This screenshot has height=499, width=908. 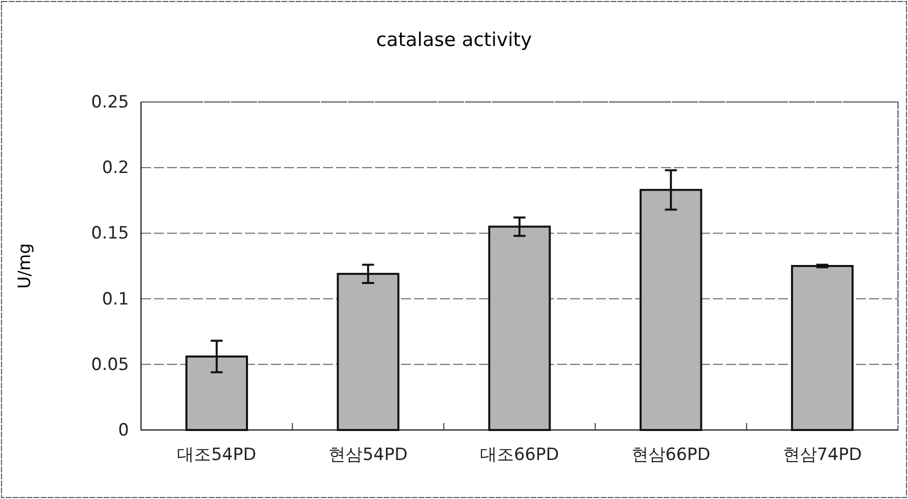 I want to click on x-tick-label: 대조66PD, so click(x=519, y=455).